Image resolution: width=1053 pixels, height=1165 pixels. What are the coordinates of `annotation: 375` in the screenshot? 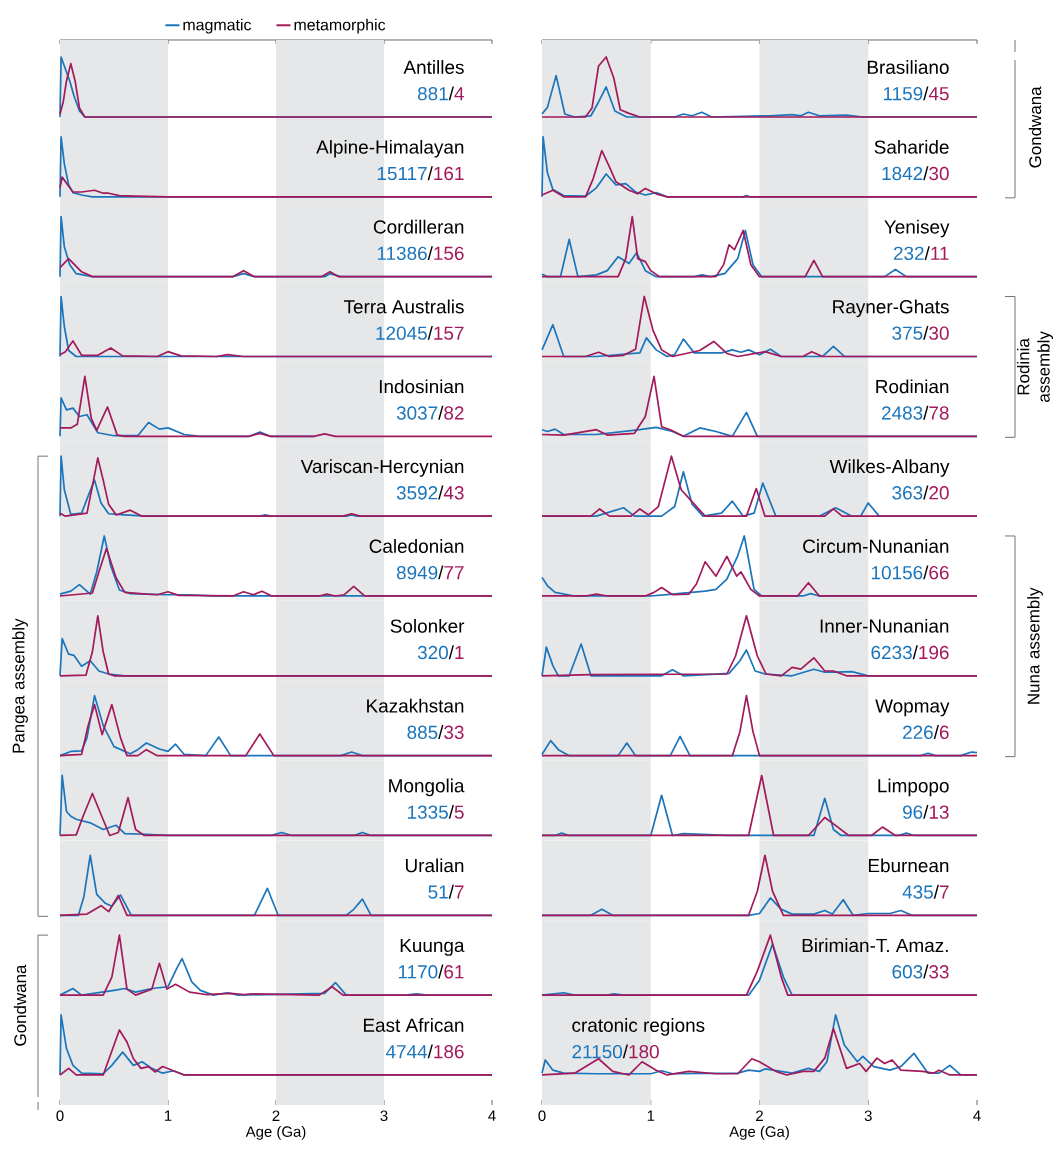 It's located at (907, 333).